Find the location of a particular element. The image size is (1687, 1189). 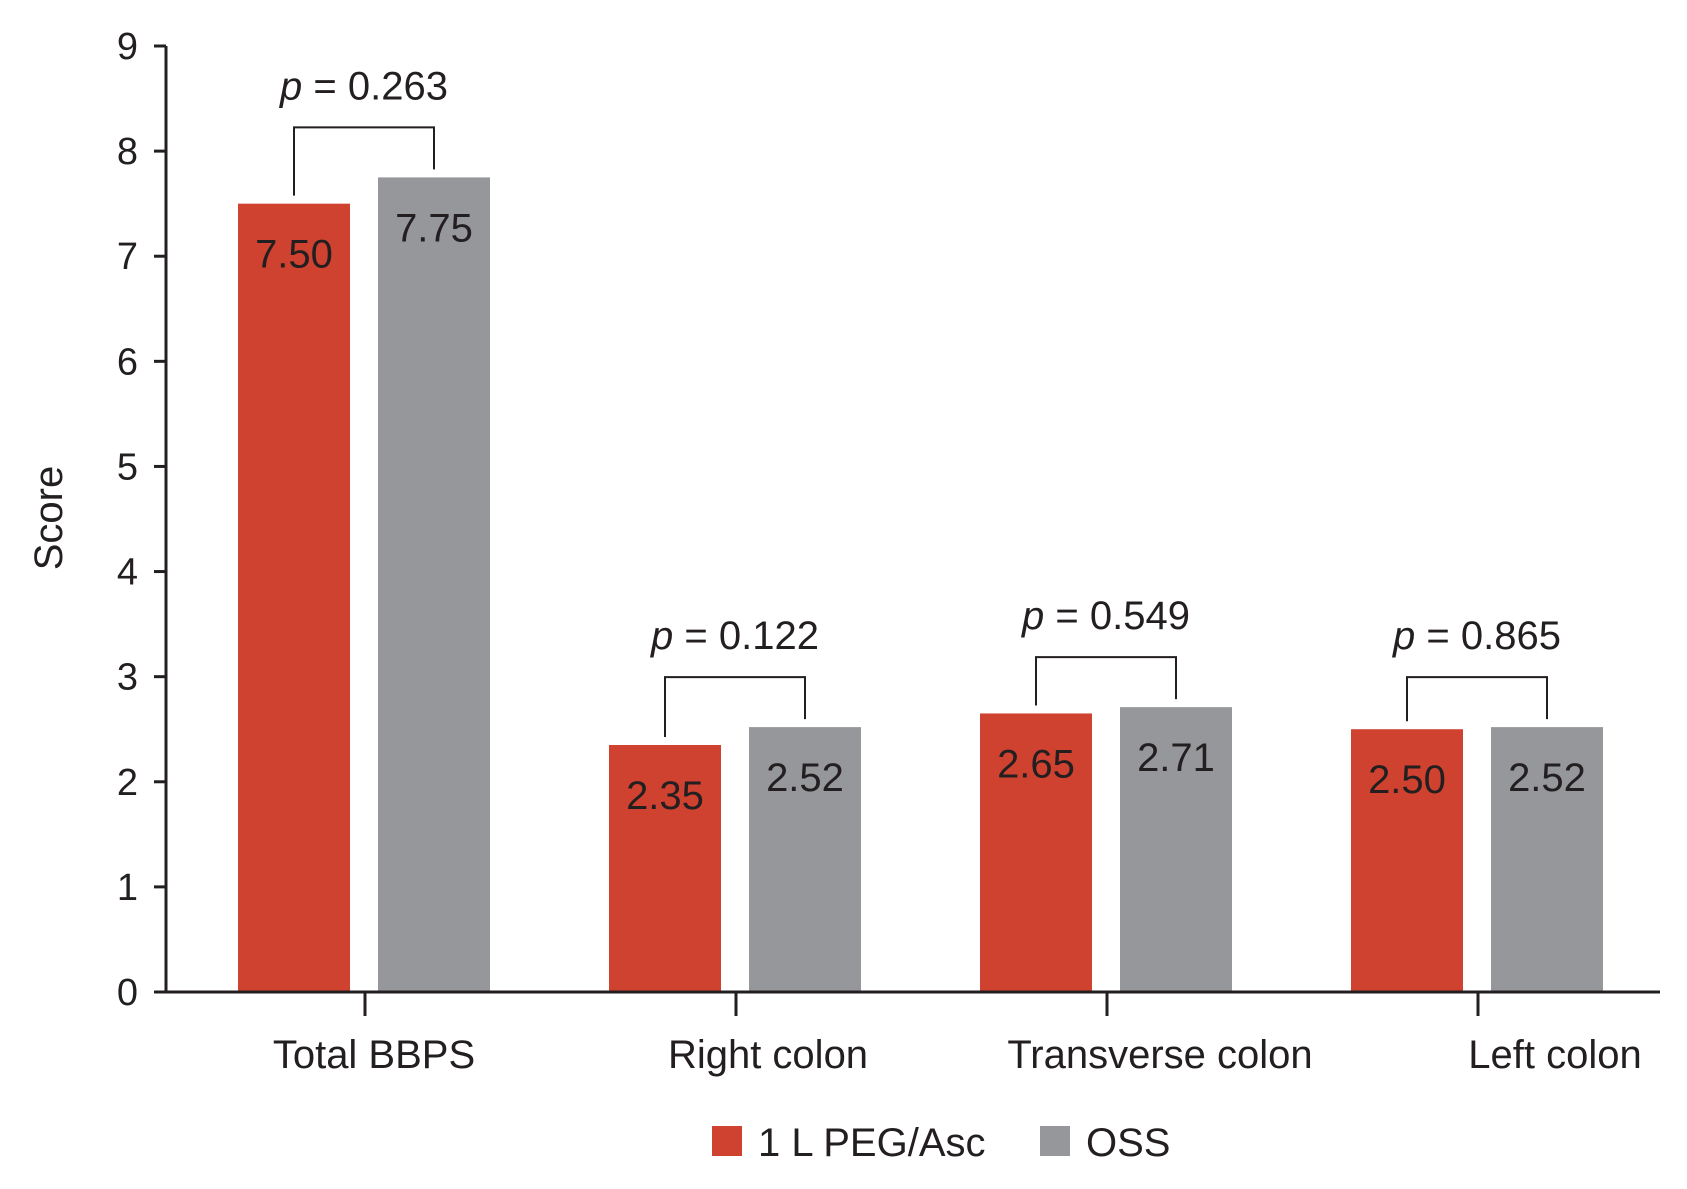

y-tick-label: 8 is located at coordinates (127, 152).